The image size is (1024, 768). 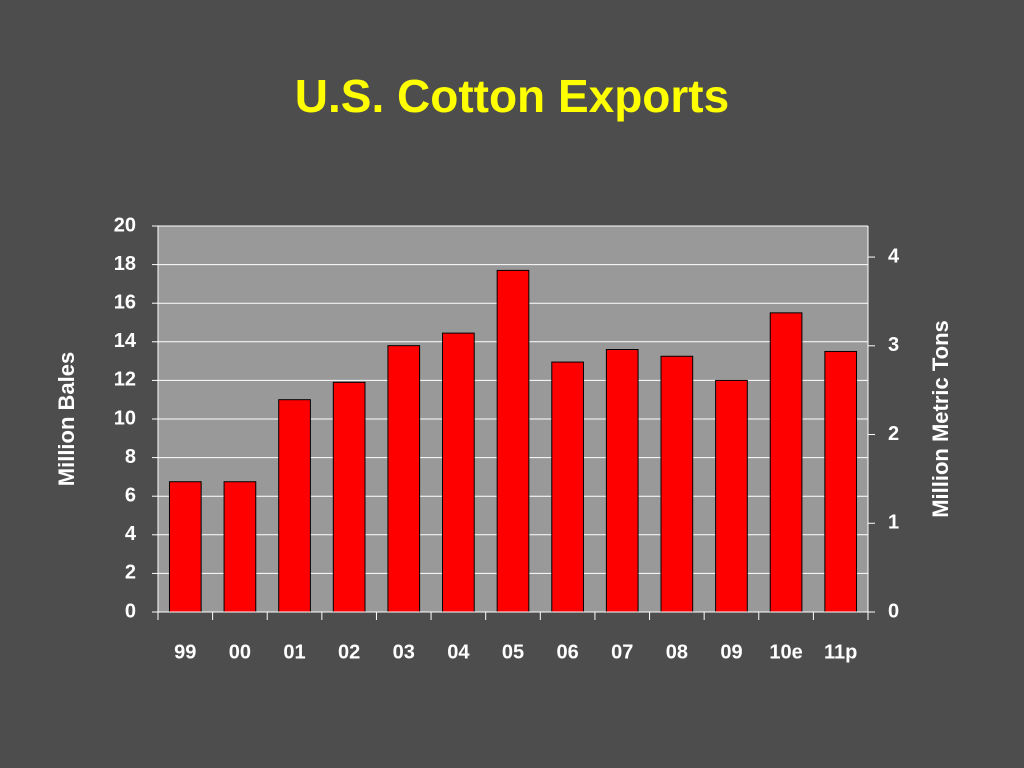 I want to click on chart-title: U.S. Cotton Exports, so click(x=512, y=96).